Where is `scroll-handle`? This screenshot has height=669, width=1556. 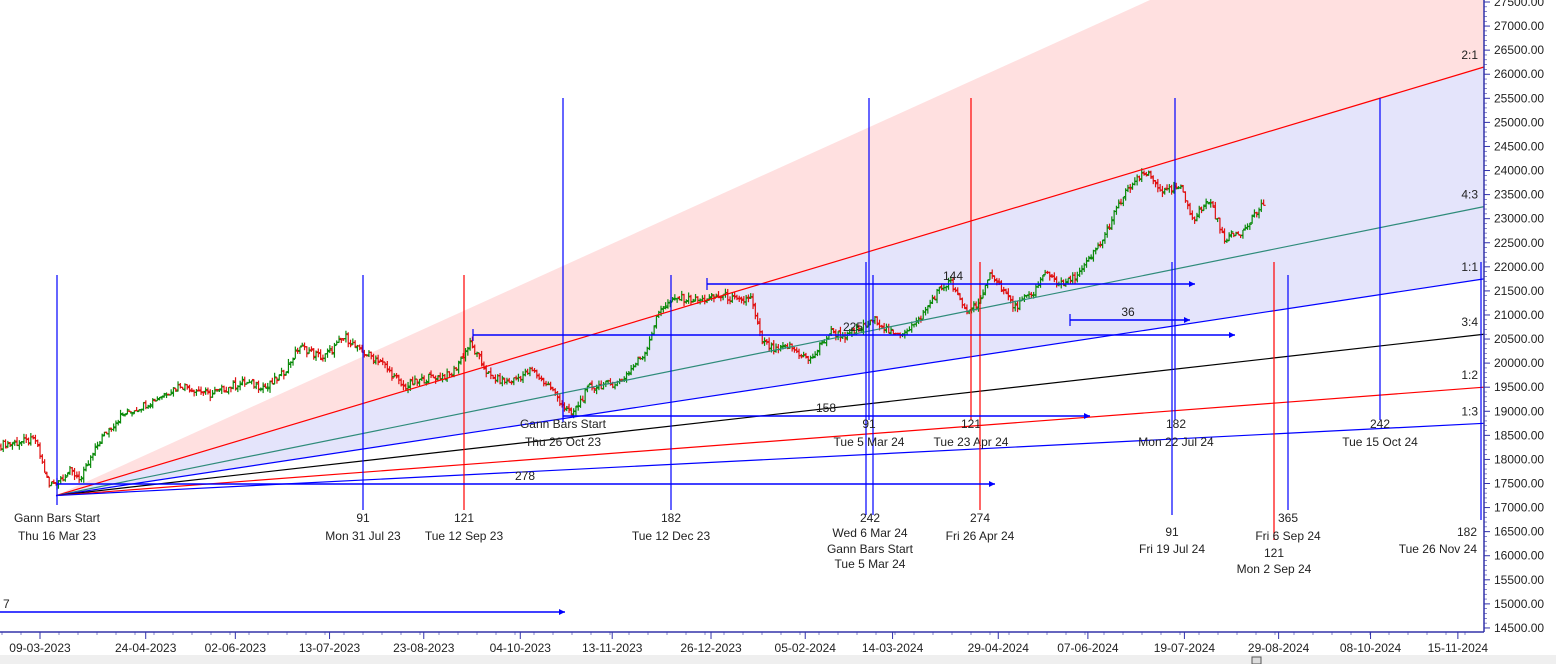 scroll-handle is located at coordinates (1256, 660).